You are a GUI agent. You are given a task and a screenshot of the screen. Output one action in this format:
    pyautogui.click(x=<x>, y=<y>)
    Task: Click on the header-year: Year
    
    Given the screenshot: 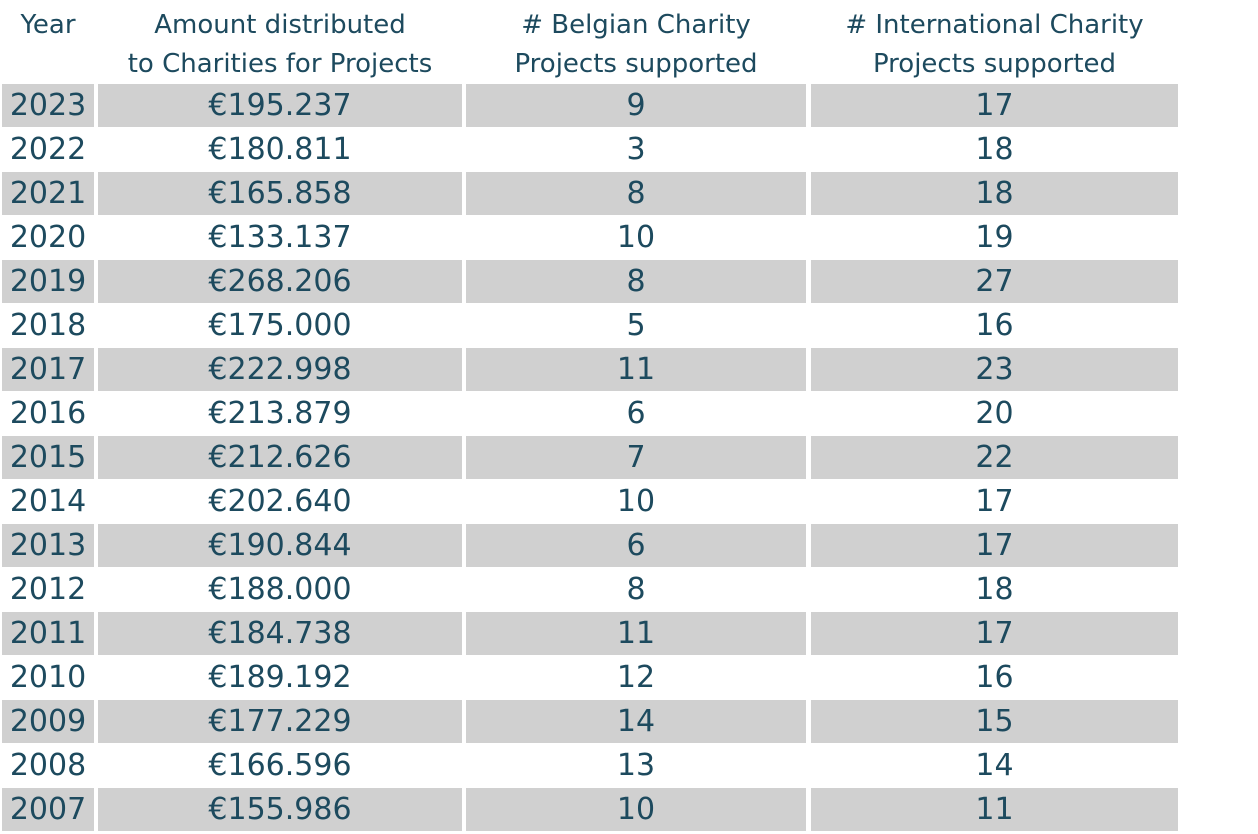 What is the action you would take?
    pyautogui.click(x=48, y=25)
    